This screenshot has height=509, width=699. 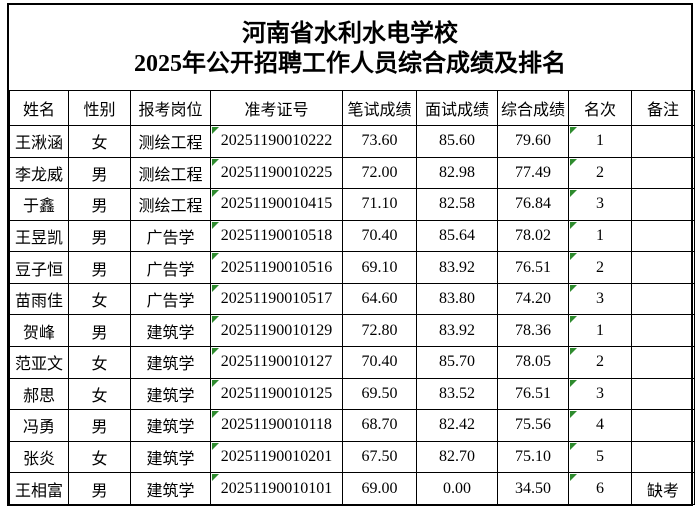 I want to click on header-cell-composite-score: 综合成绩, so click(x=533, y=108).